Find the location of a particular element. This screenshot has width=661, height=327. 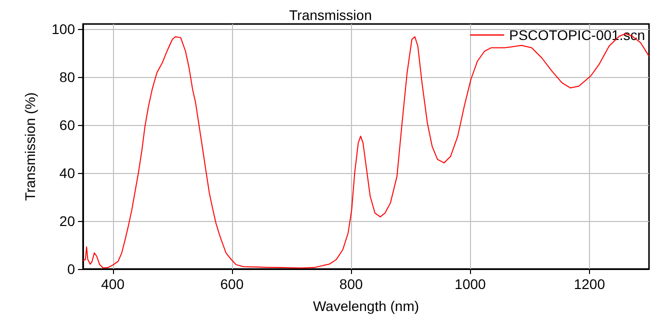

y-tick-label: 80 is located at coordinates (67, 76).